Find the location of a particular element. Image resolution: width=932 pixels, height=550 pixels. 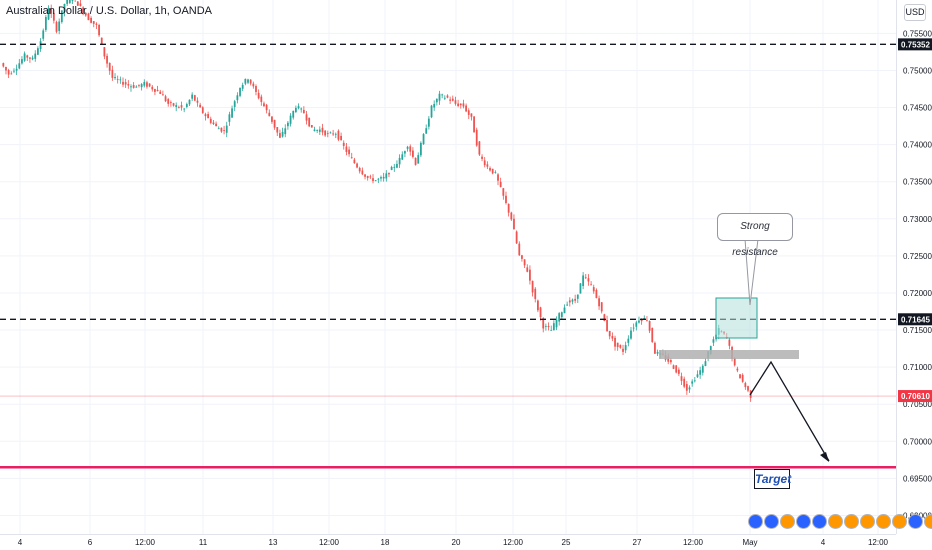

target-label: Target is located at coordinates (772, 479).